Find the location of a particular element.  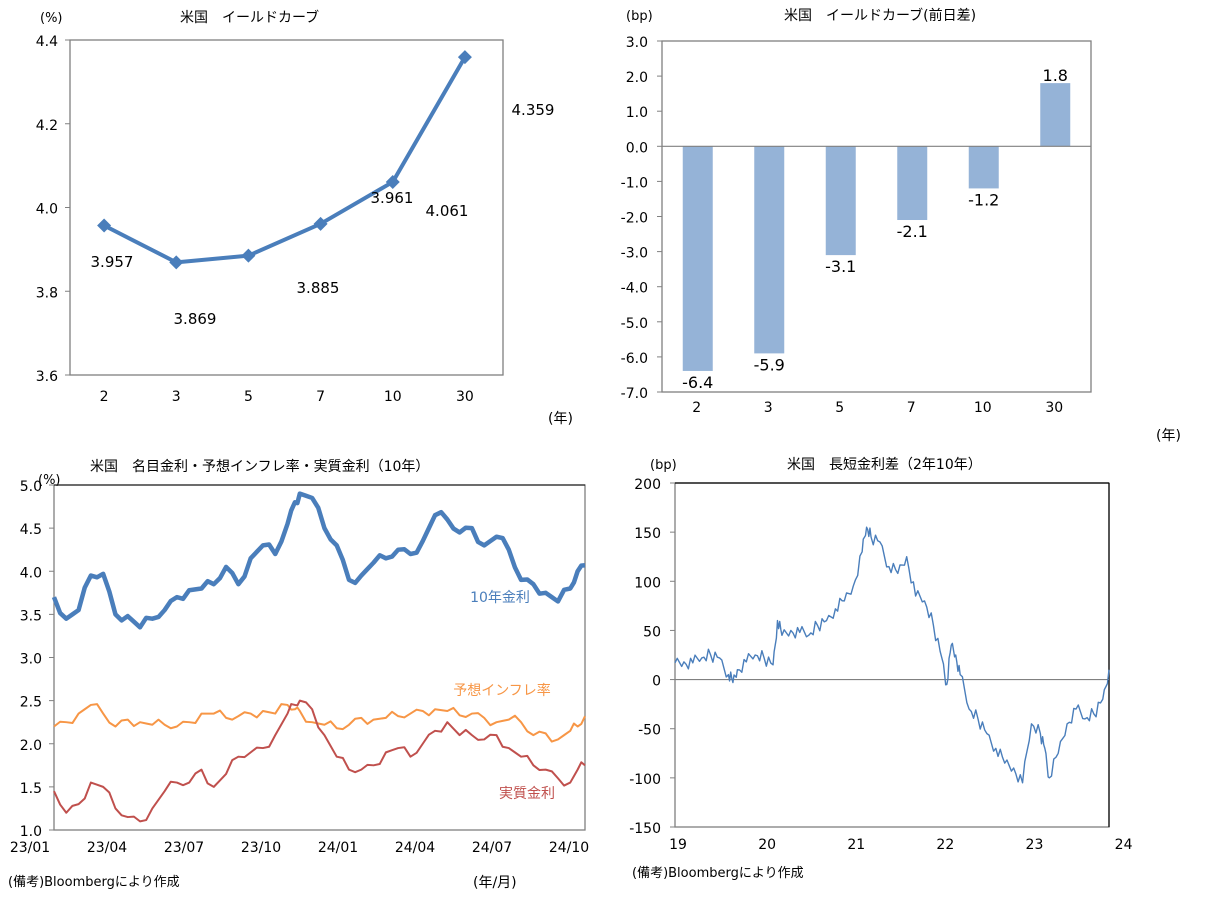

y-tick-label: 200 is located at coordinates (647, 485).